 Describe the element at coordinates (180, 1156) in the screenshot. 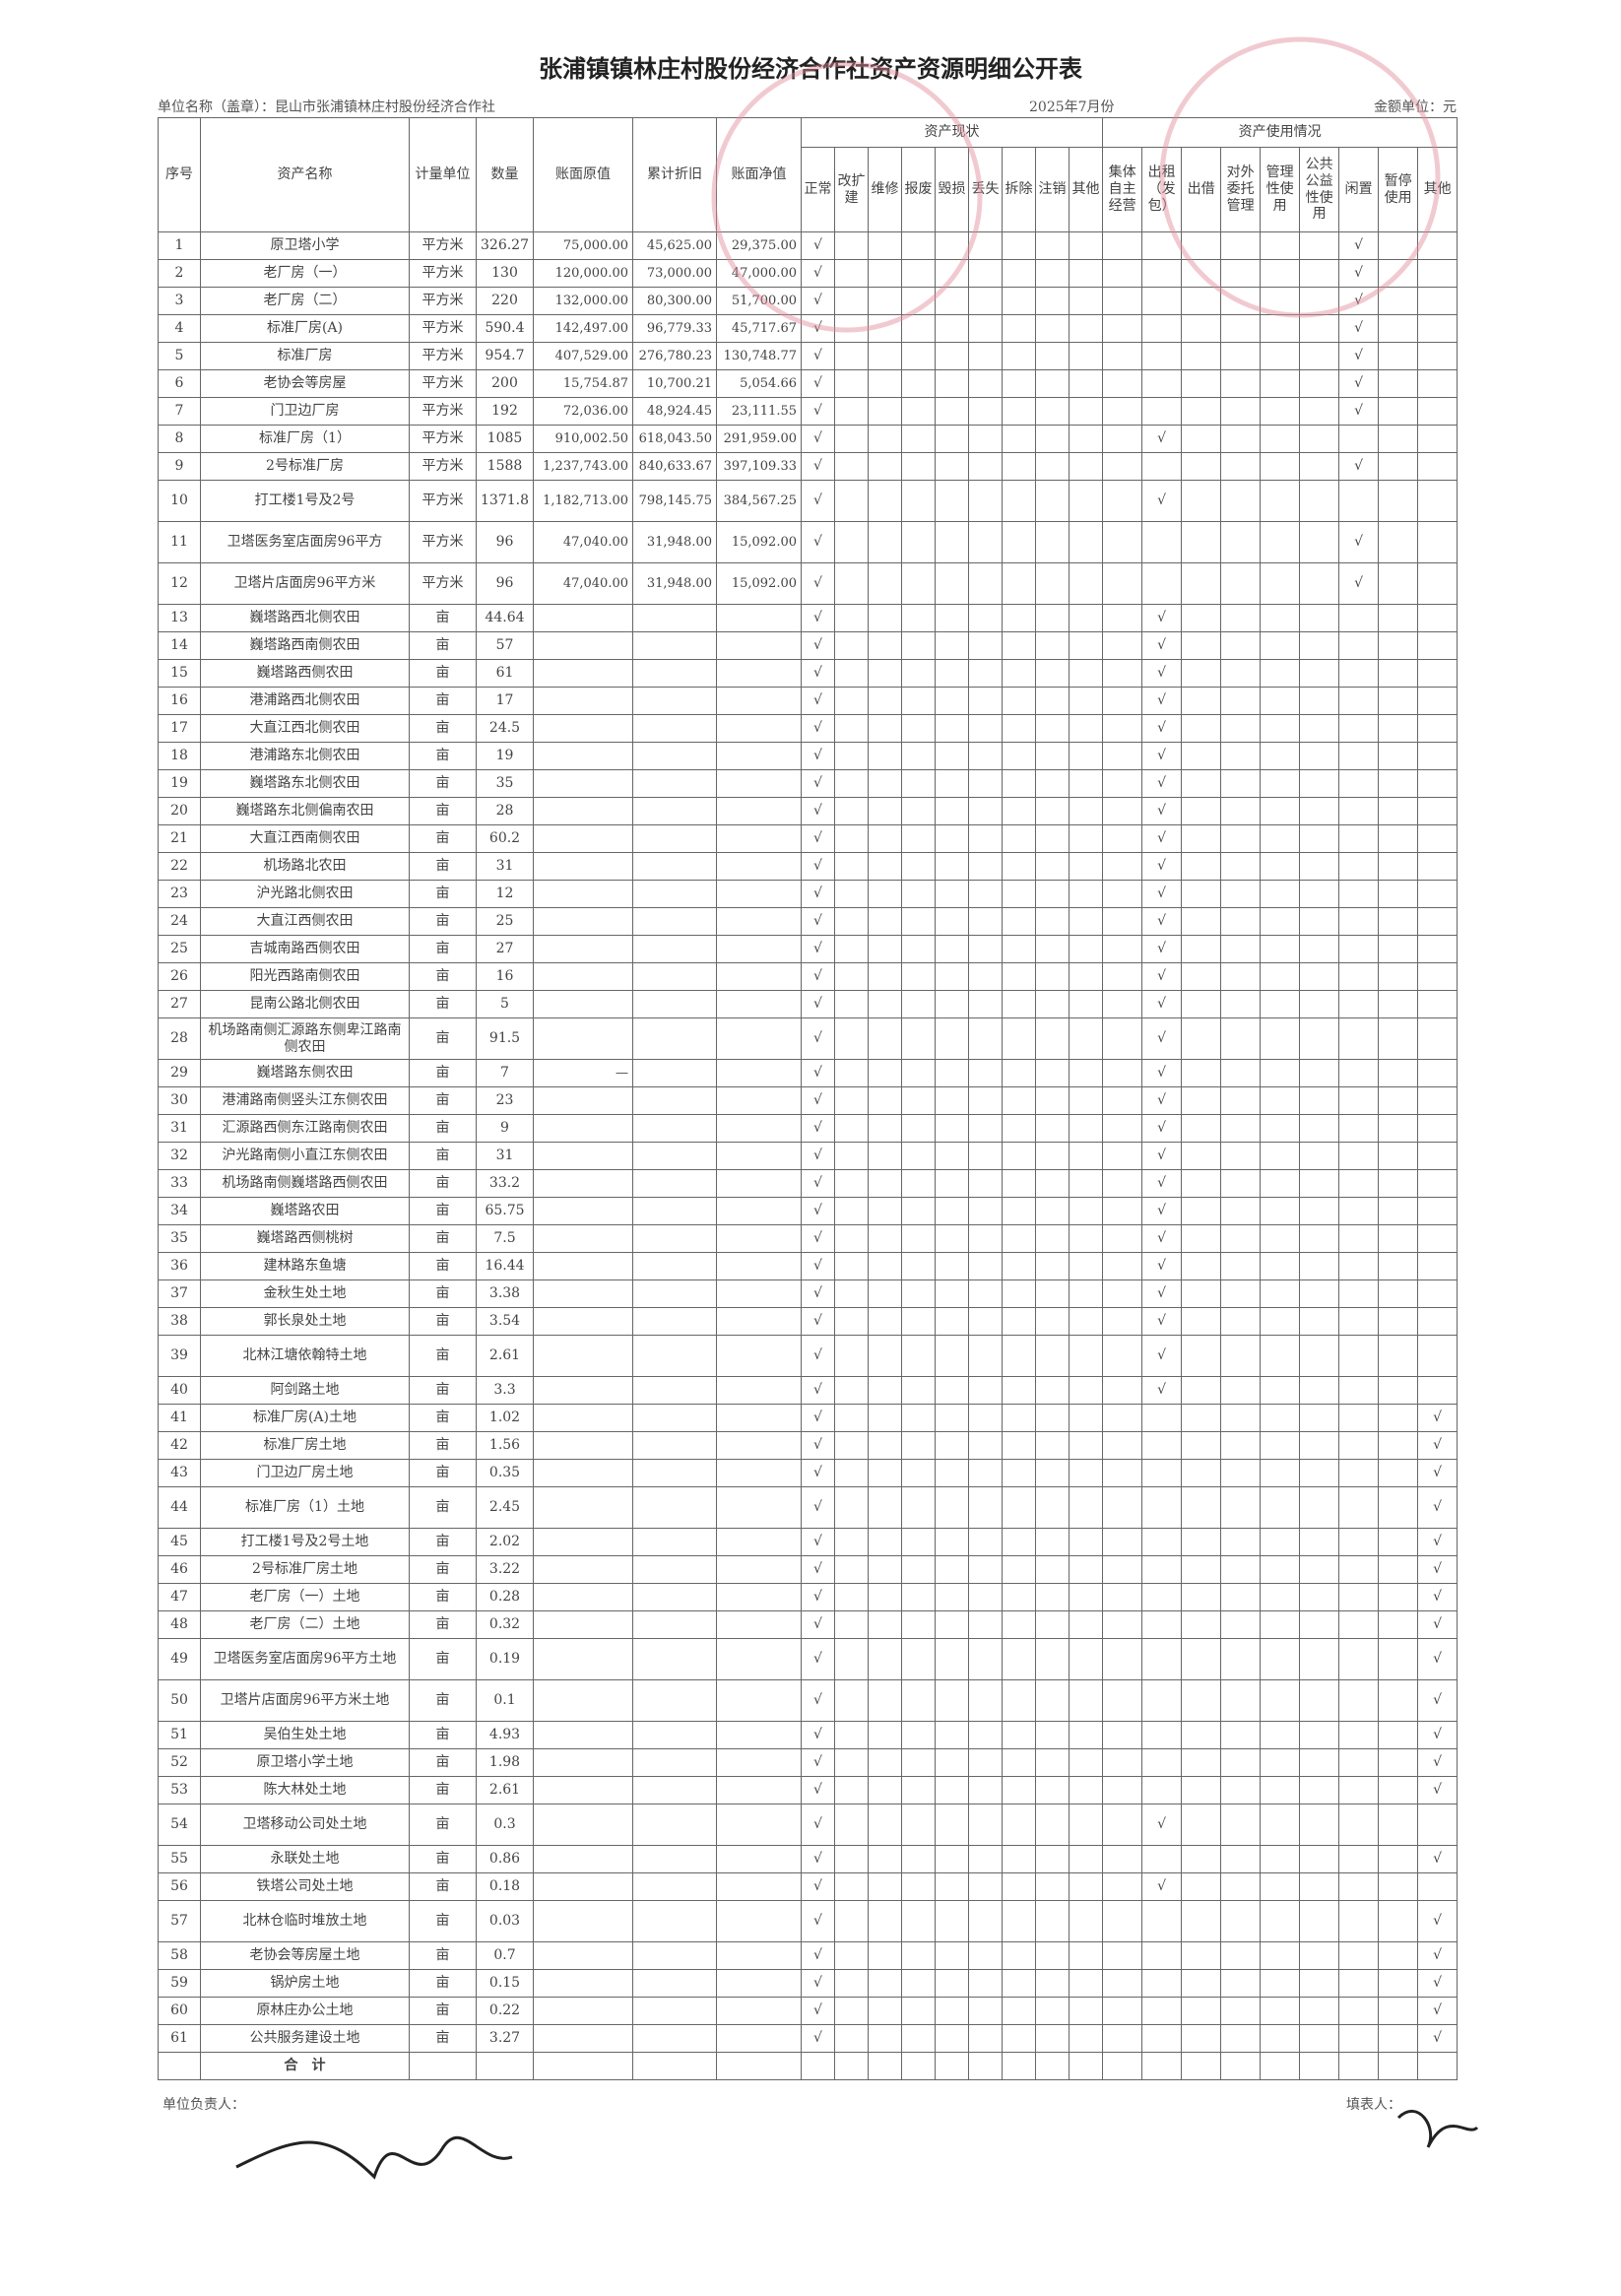

I see `cell: 32` at that location.